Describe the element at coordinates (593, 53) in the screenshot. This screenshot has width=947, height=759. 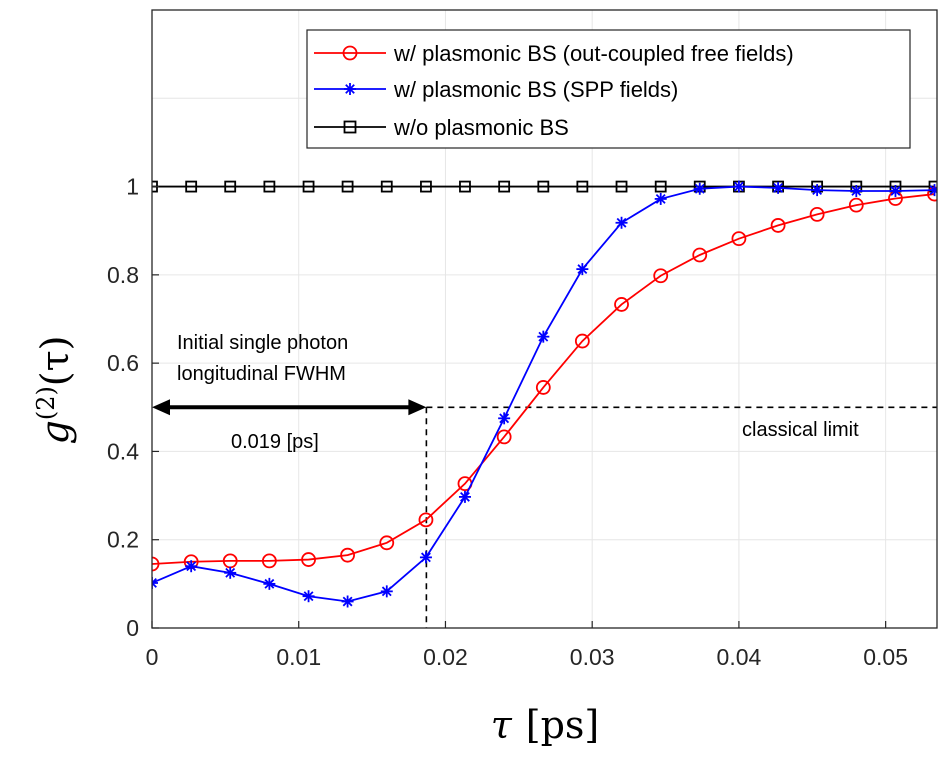
I see `legend-label-free: w/ plasmonic BS (out-coupled free fields)` at that location.